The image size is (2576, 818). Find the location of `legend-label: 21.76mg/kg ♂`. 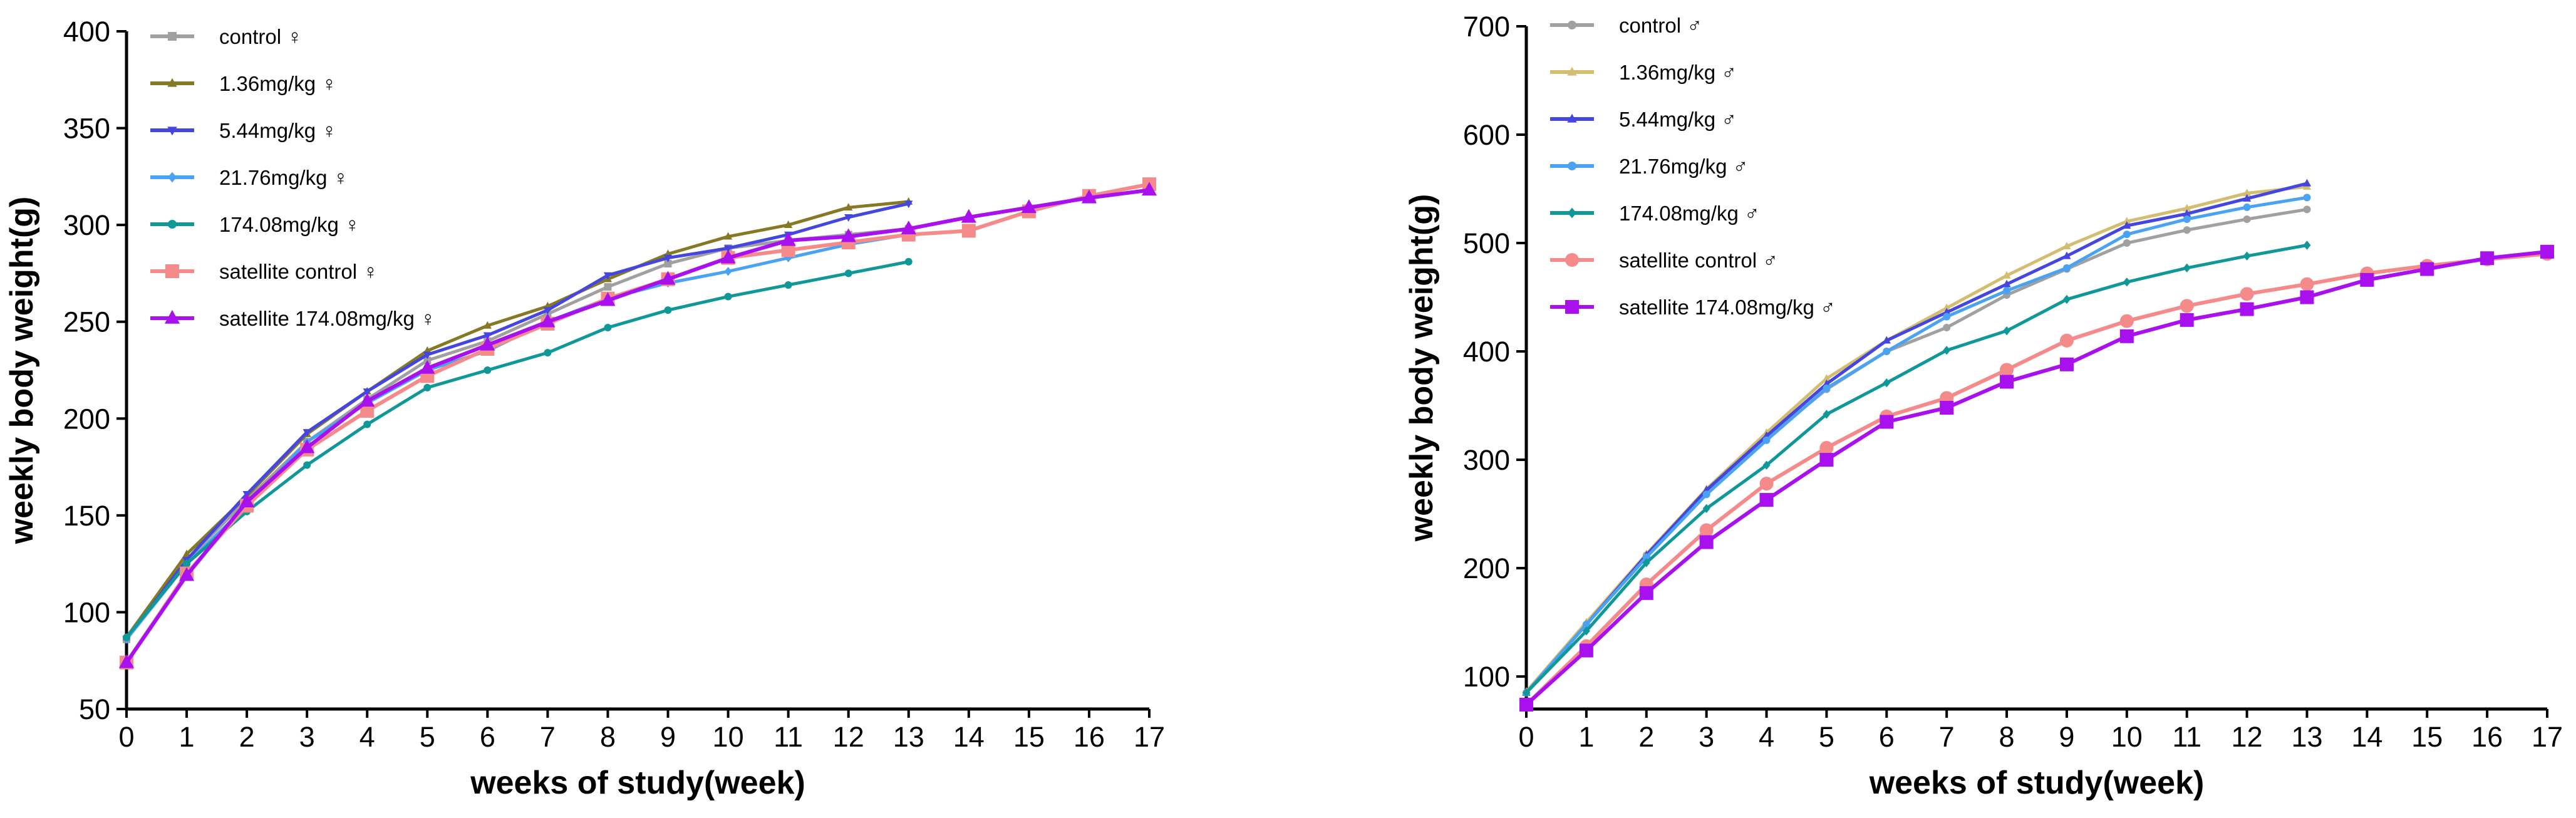

legend-label: 21.76mg/kg ♂ is located at coordinates (1683, 167).